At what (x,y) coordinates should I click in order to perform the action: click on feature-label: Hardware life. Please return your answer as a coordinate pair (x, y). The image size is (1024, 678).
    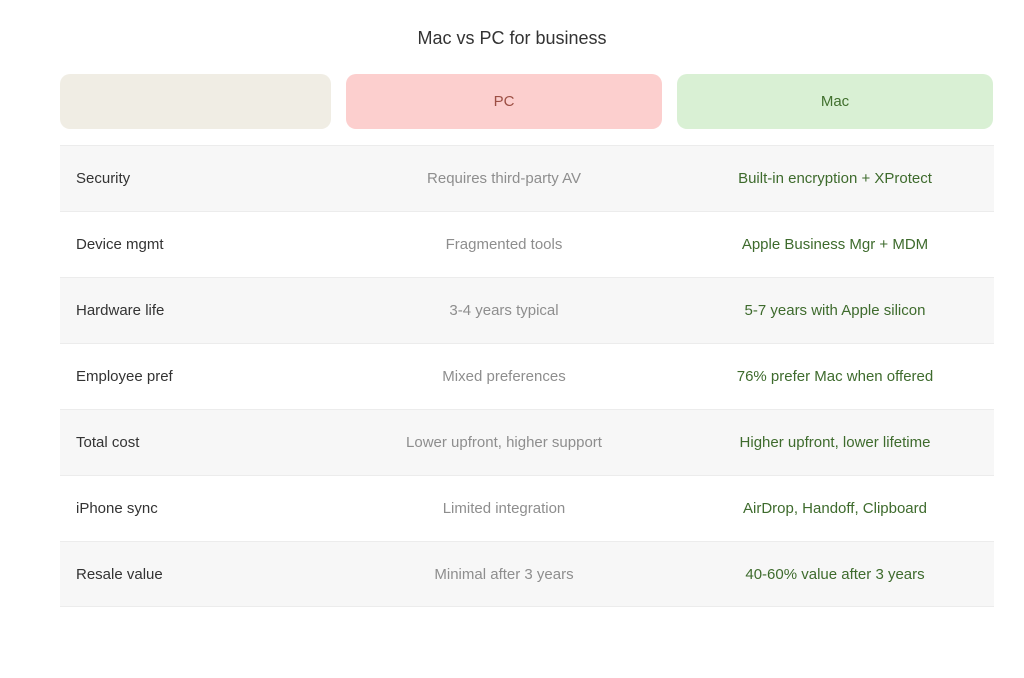
    Looking at the image, I should click on (120, 310).